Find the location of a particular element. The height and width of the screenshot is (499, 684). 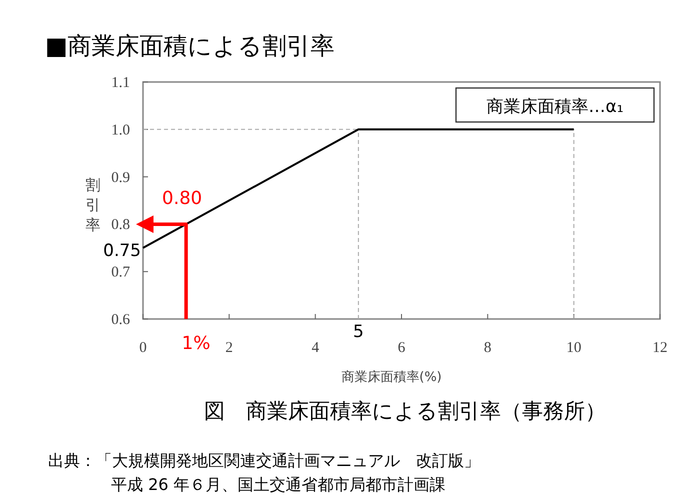

y-tick-label: 1.0 is located at coordinates (120, 130).